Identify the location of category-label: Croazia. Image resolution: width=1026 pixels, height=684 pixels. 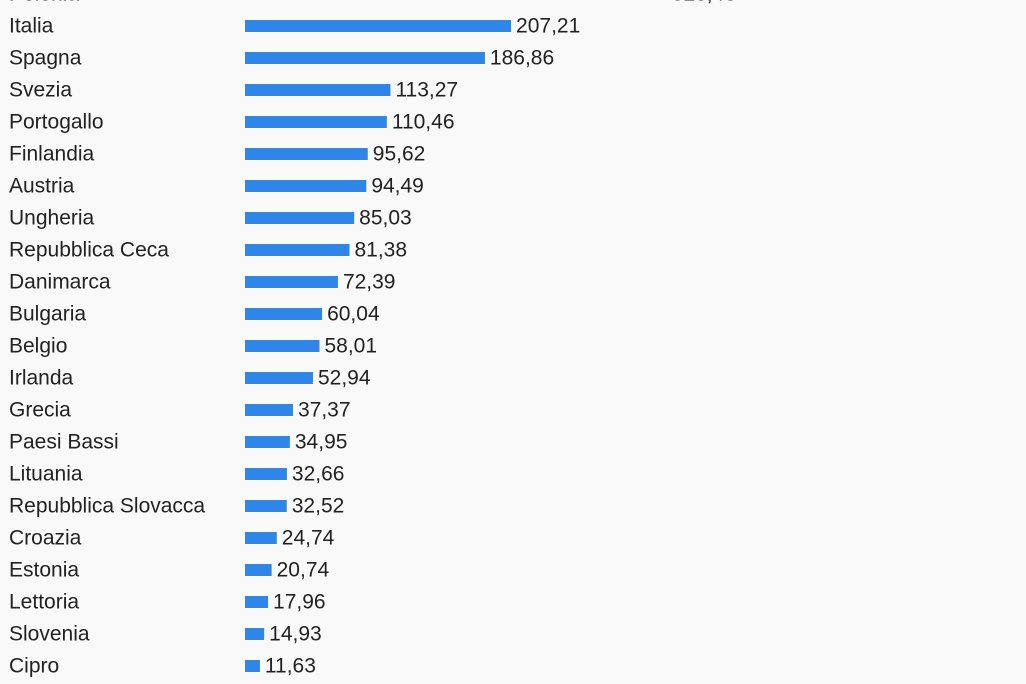
(45, 538).